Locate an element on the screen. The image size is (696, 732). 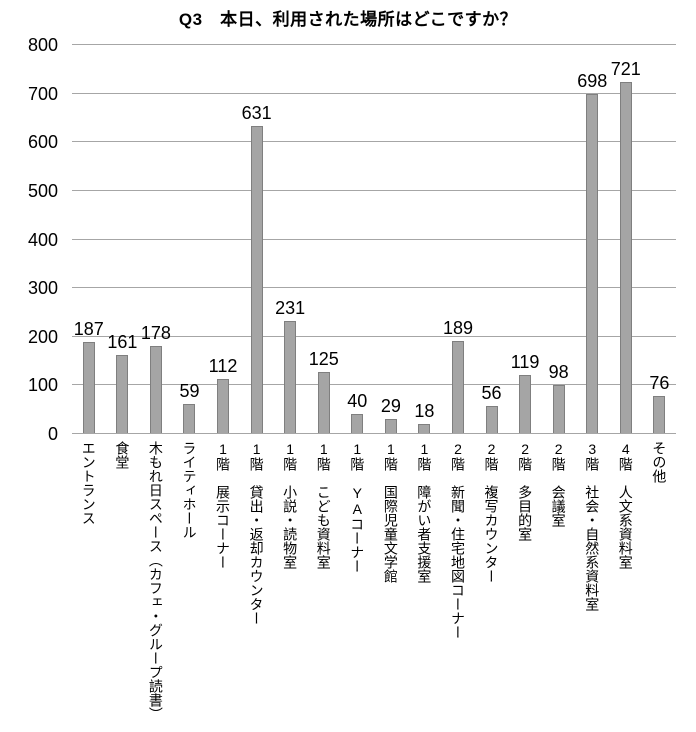
category-label: エントランス is located at coordinates (88, 483).